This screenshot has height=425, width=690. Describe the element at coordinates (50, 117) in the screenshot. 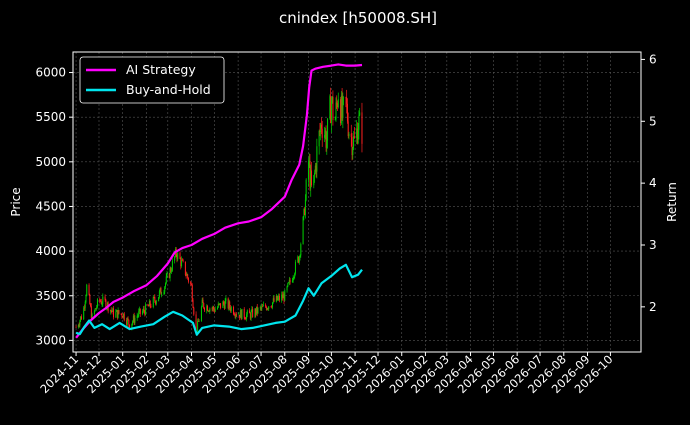

I see `left-tick-label: 5500` at that location.